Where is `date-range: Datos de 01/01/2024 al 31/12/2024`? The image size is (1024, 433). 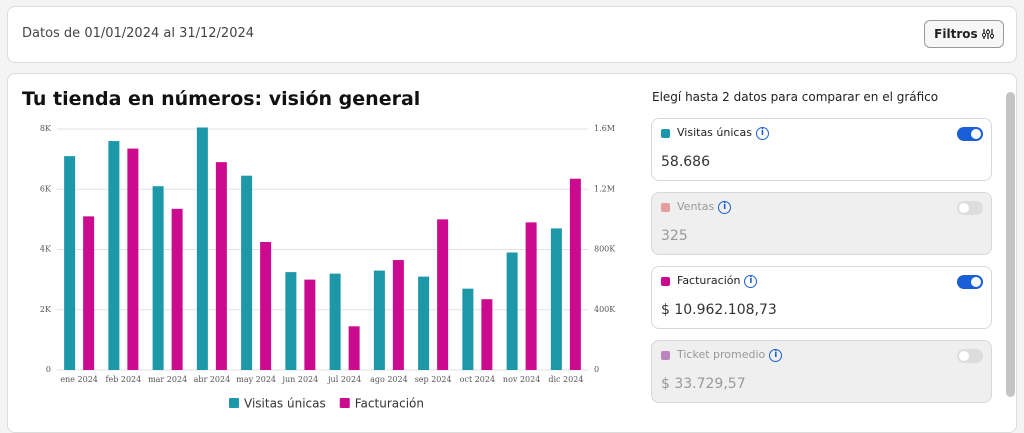 date-range: Datos de 01/01/2024 al 31/12/2024 is located at coordinates (138, 33).